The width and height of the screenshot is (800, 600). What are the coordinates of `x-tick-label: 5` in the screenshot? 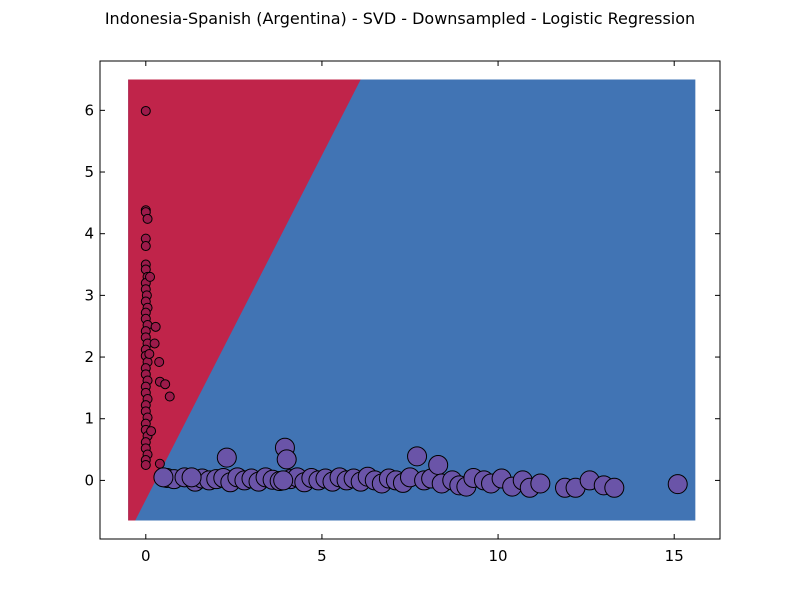 It's located at (322, 556).